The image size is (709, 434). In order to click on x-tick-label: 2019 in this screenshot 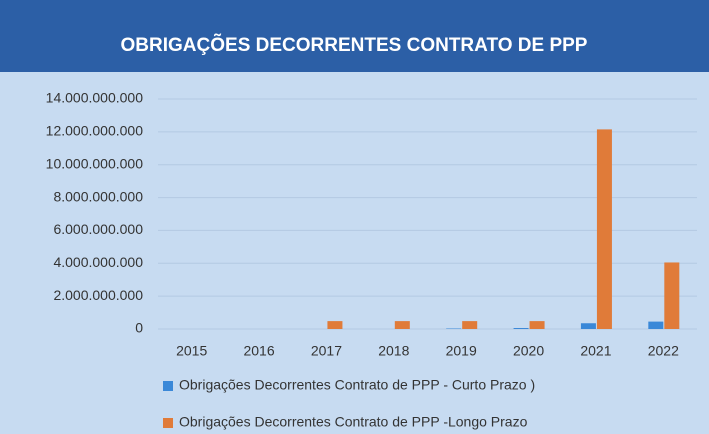, I will do `click(461, 351)`.